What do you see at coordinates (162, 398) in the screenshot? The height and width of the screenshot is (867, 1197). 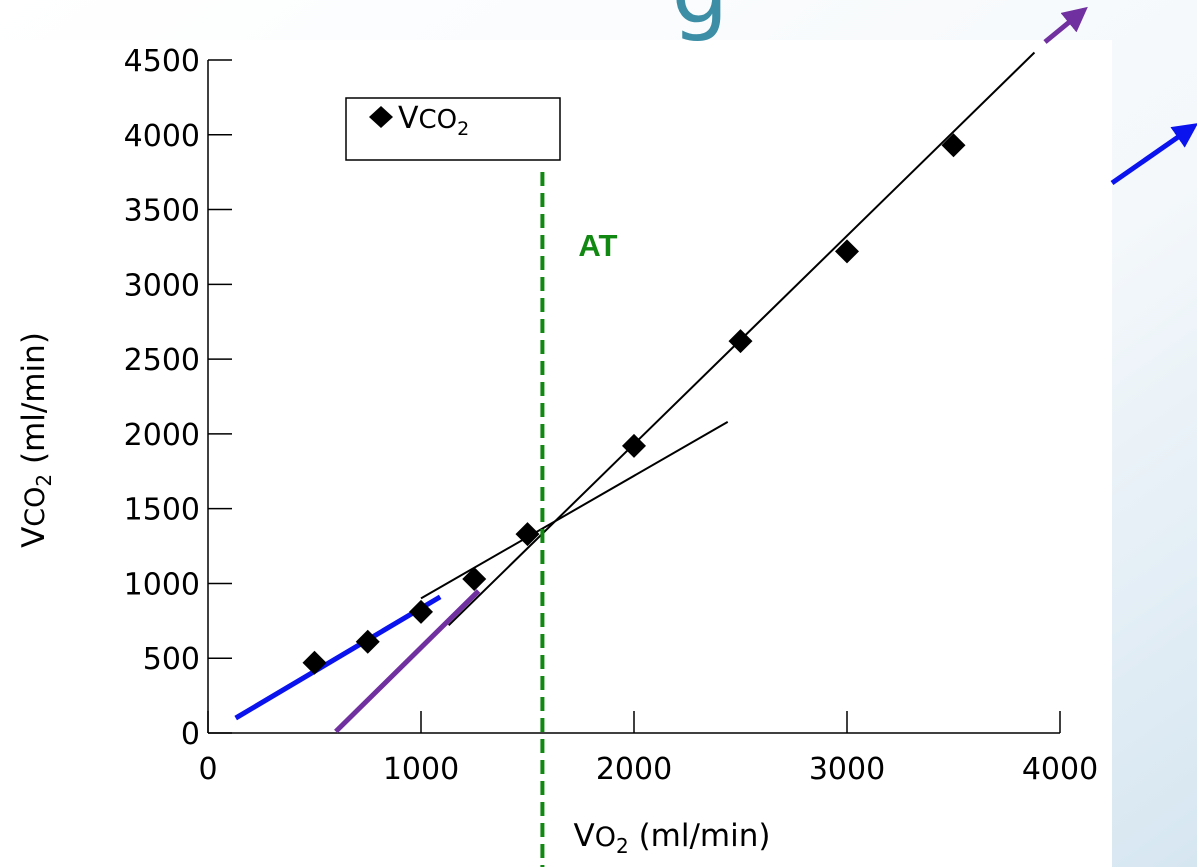 I see `y-tick-labels: 0 500 1000 1500 2000 2500 3000 3500 4000 4500` at bounding box center [162, 398].